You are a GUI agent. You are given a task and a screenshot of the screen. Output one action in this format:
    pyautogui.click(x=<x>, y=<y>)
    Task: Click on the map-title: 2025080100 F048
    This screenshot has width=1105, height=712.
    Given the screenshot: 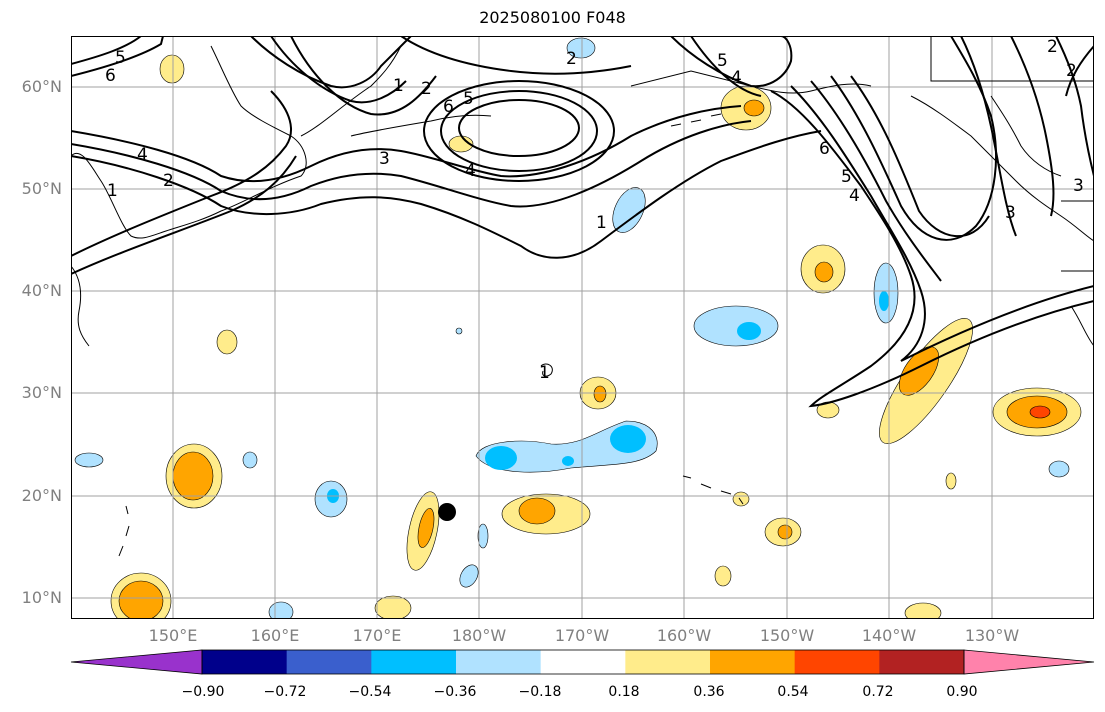 What is the action you would take?
    pyautogui.click(x=552, y=17)
    